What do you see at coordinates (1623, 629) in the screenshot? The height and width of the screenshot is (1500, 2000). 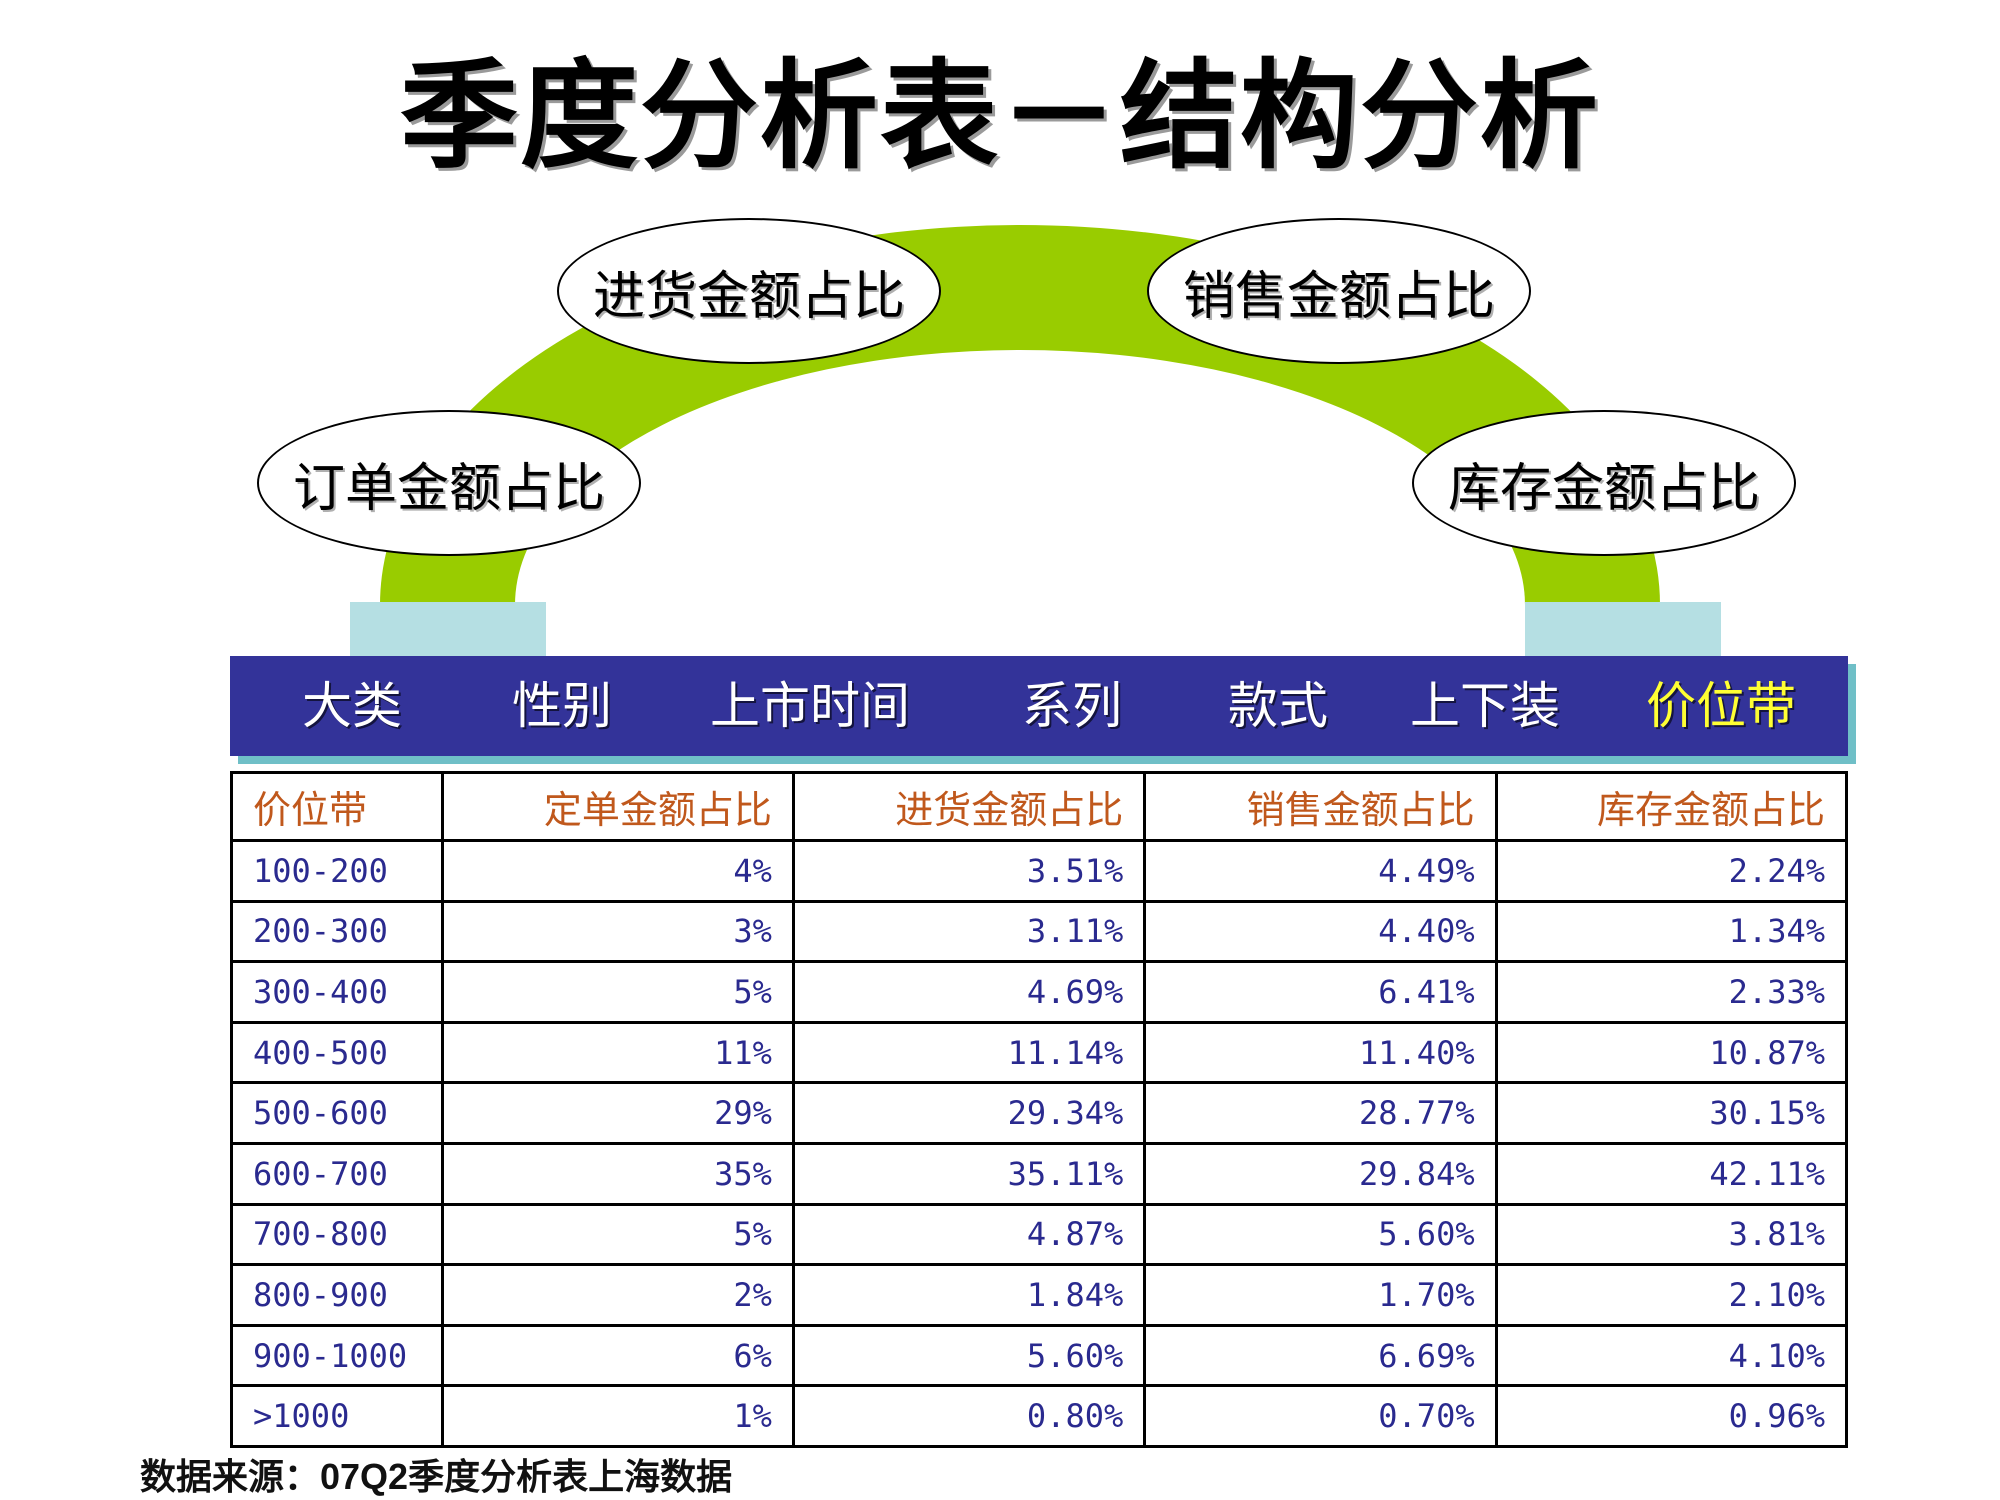 I see `arch-right-pillar` at bounding box center [1623, 629].